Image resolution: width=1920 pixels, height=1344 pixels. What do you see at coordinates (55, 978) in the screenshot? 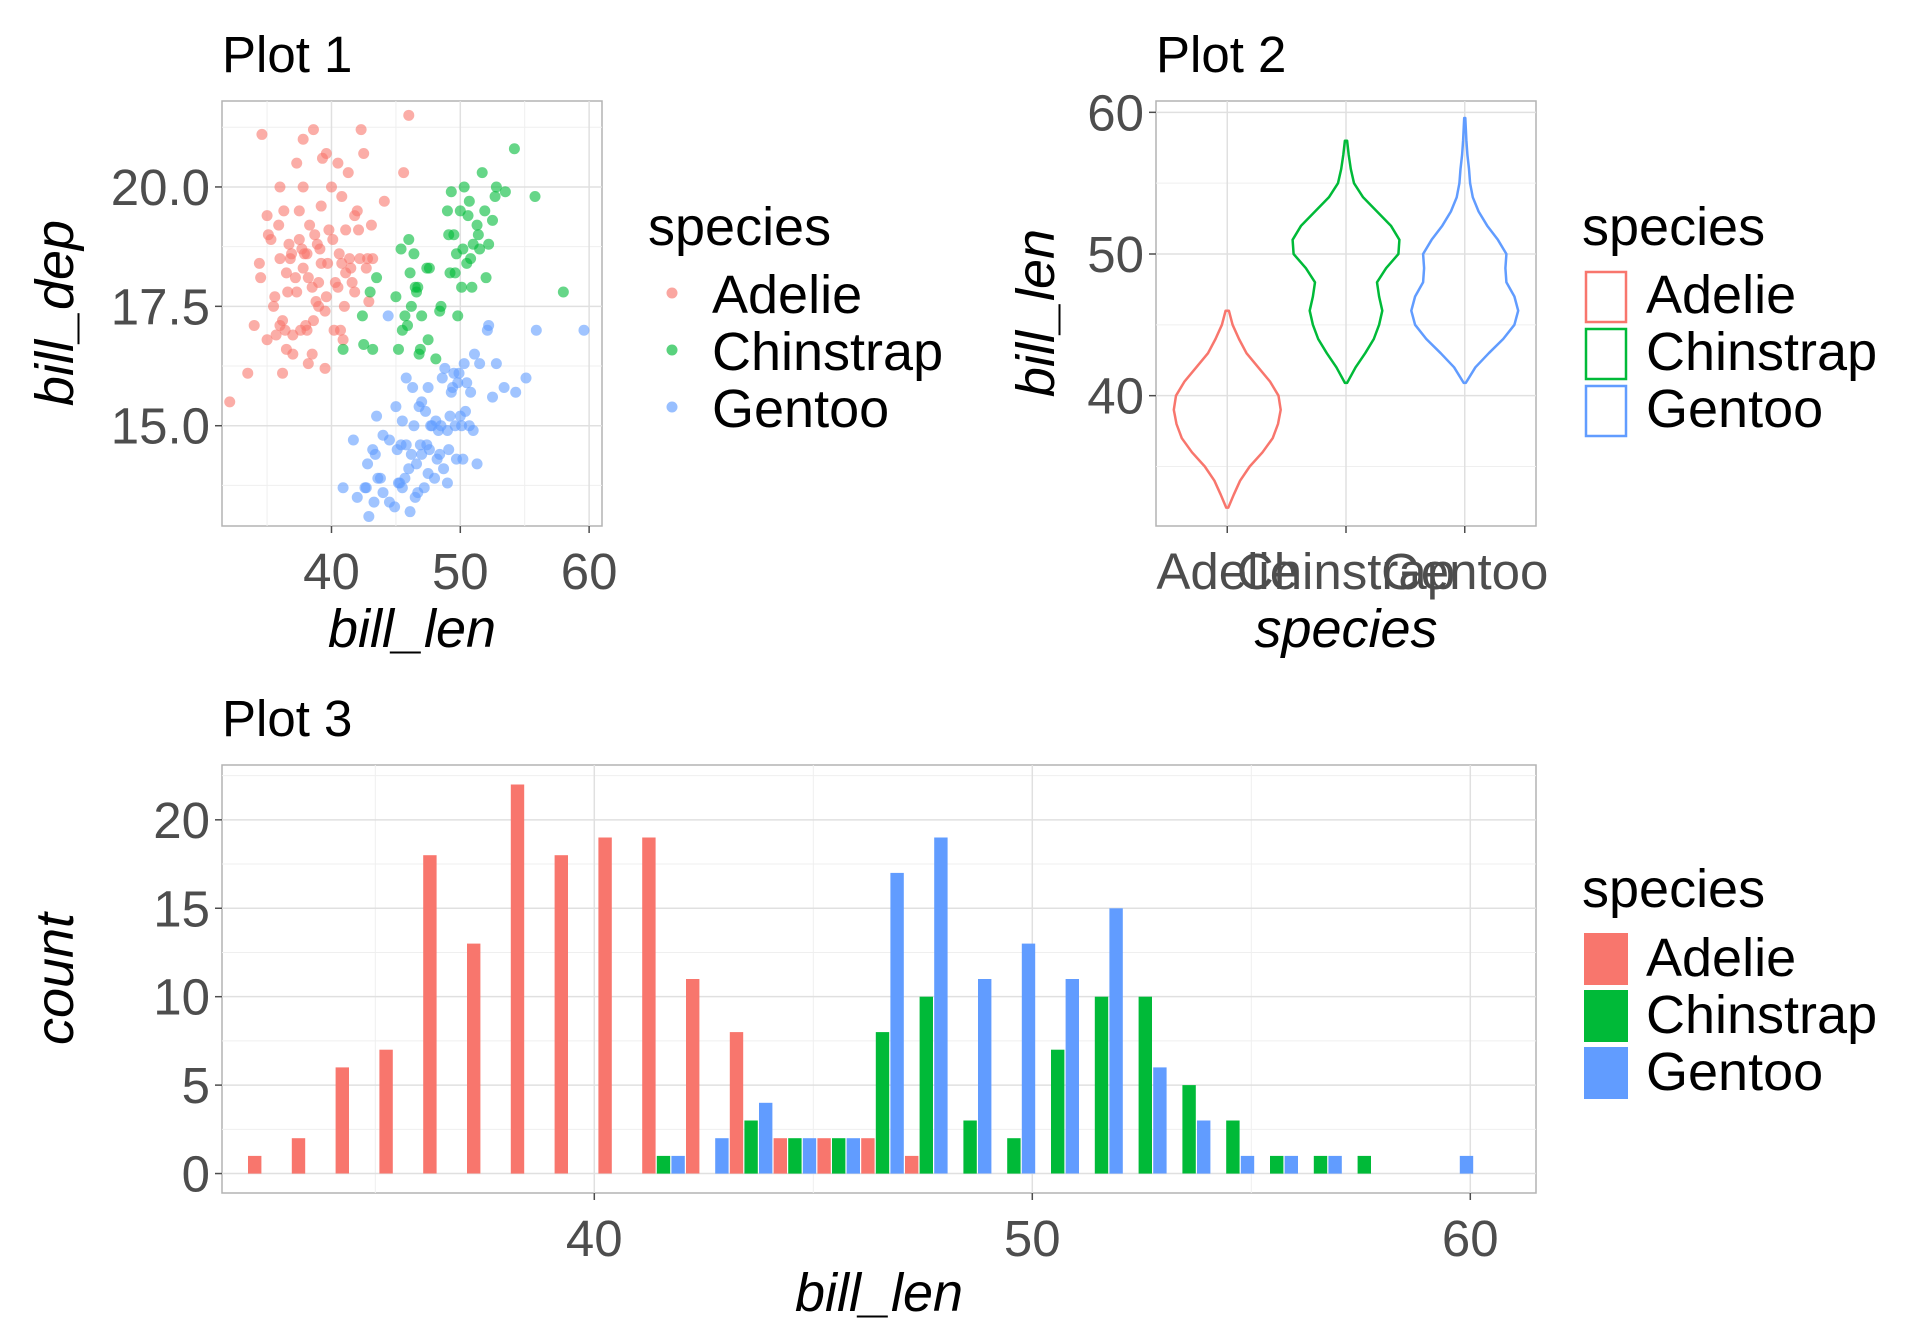
I see `plot3-ylabel: count` at bounding box center [55, 978].